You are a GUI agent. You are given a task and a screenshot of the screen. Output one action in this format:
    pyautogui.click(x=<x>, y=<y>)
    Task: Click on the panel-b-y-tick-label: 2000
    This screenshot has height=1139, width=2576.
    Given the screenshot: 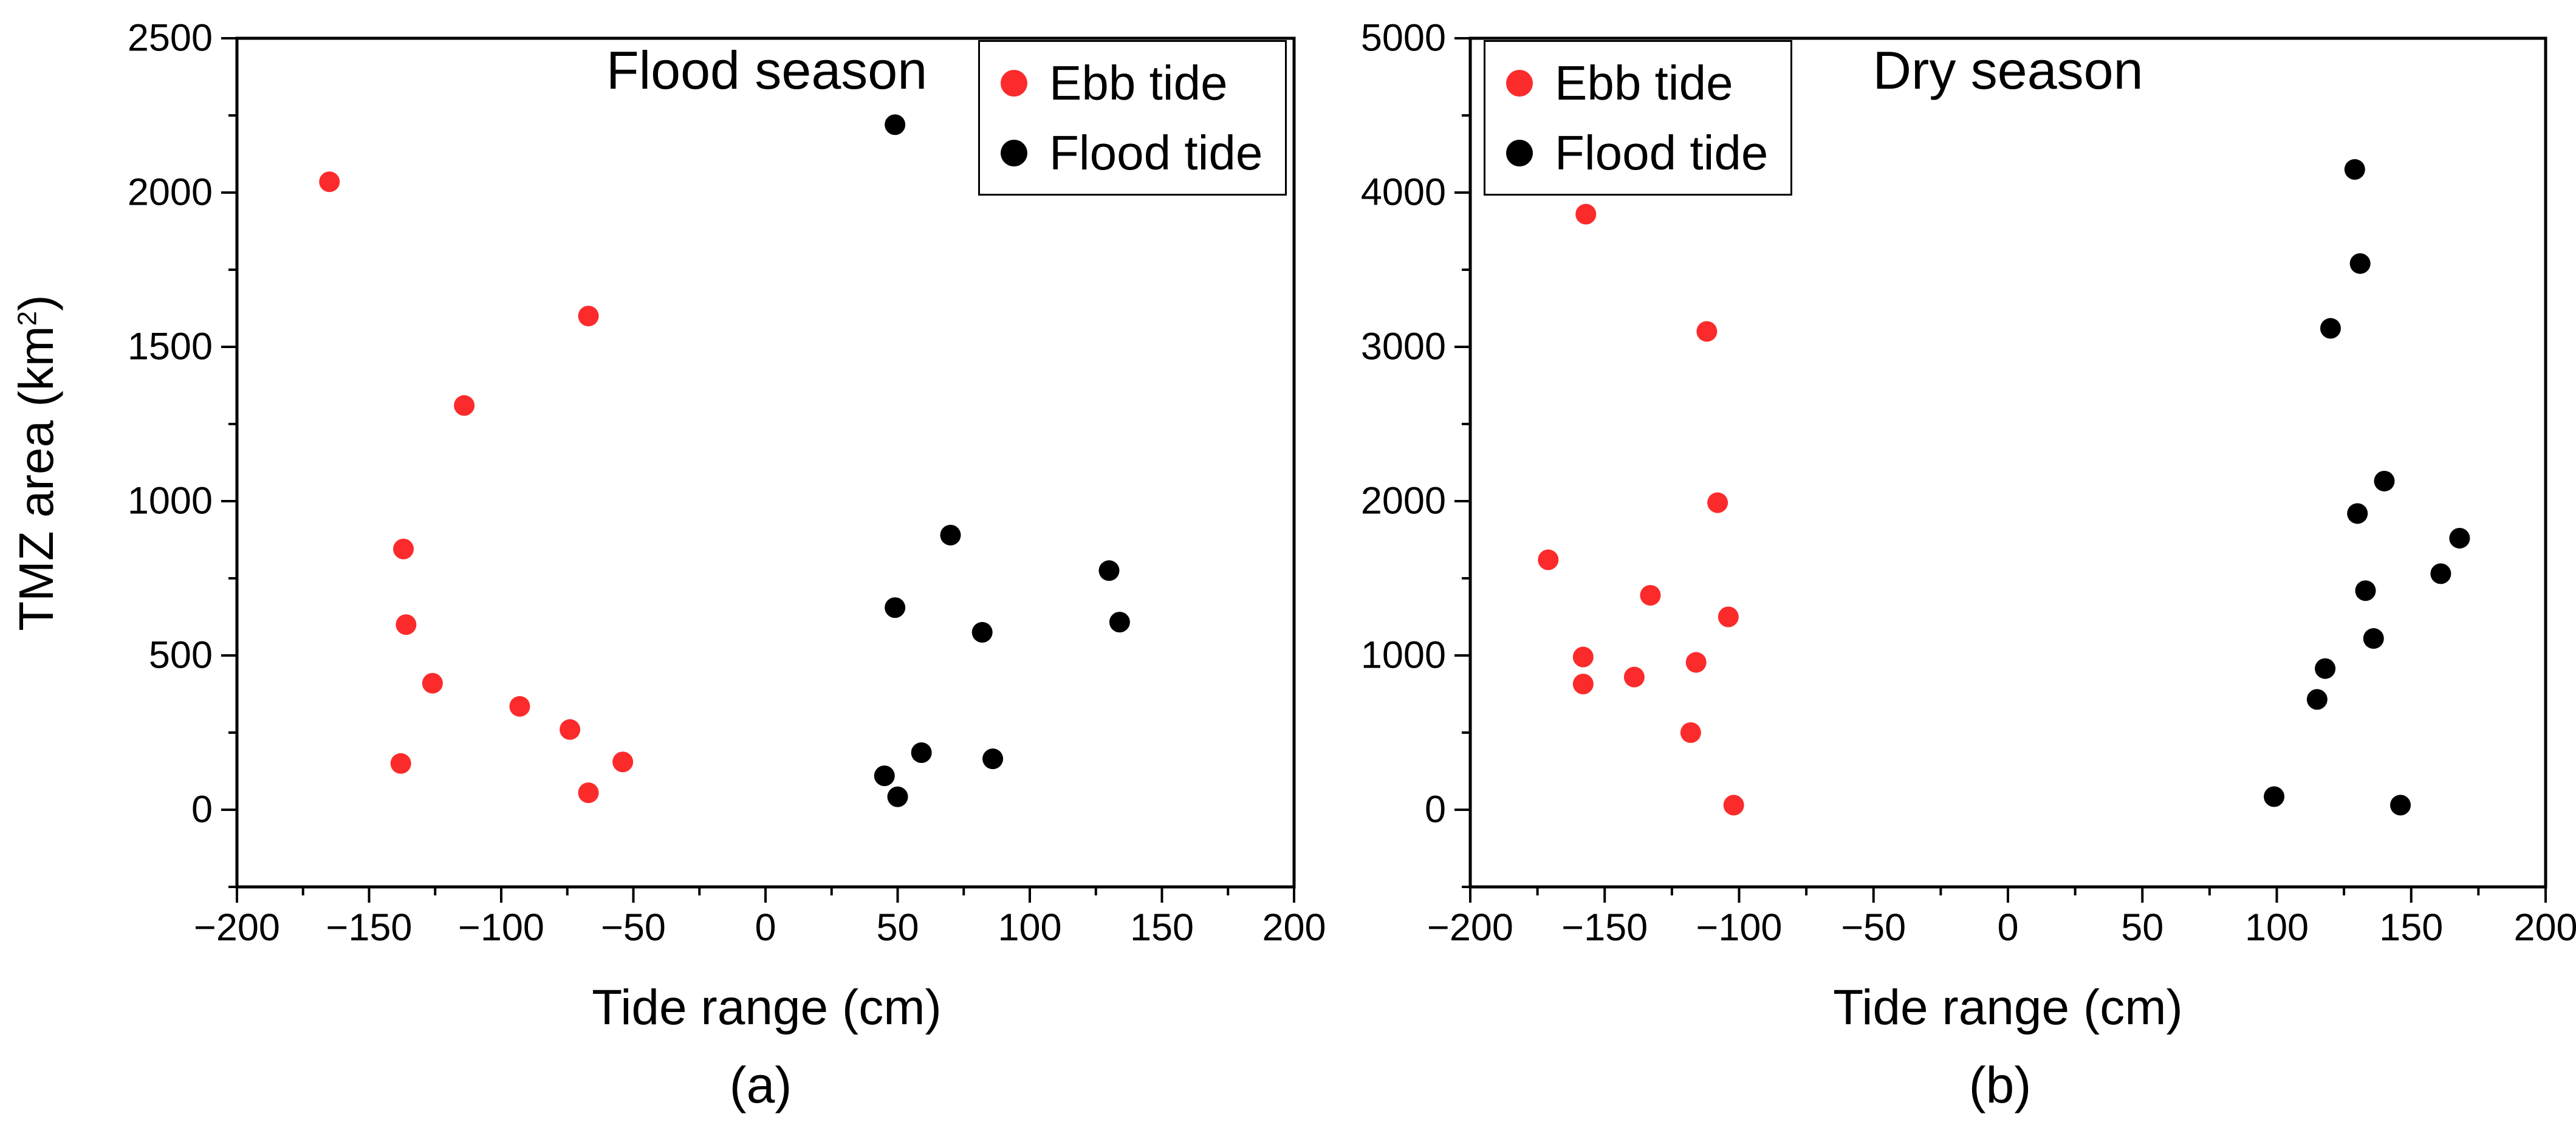 What is the action you would take?
    pyautogui.click(x=1403, y=501)
    